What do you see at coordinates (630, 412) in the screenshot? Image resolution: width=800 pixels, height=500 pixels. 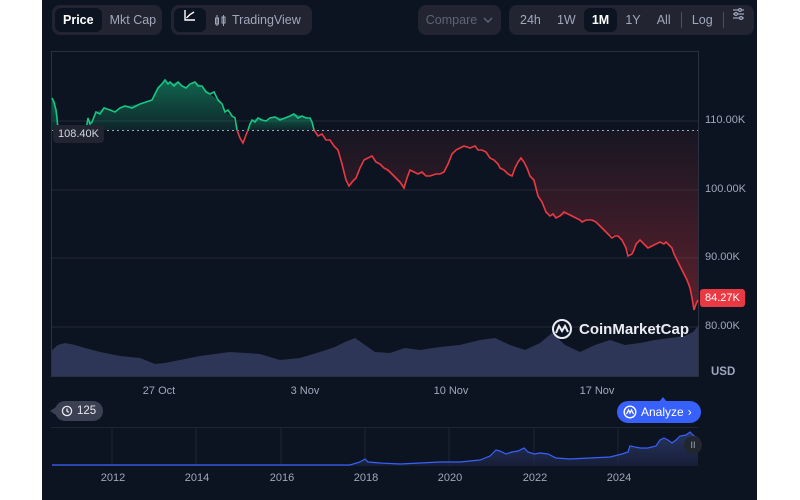 I see `analyze-icon` at bounding box center [630, 412].